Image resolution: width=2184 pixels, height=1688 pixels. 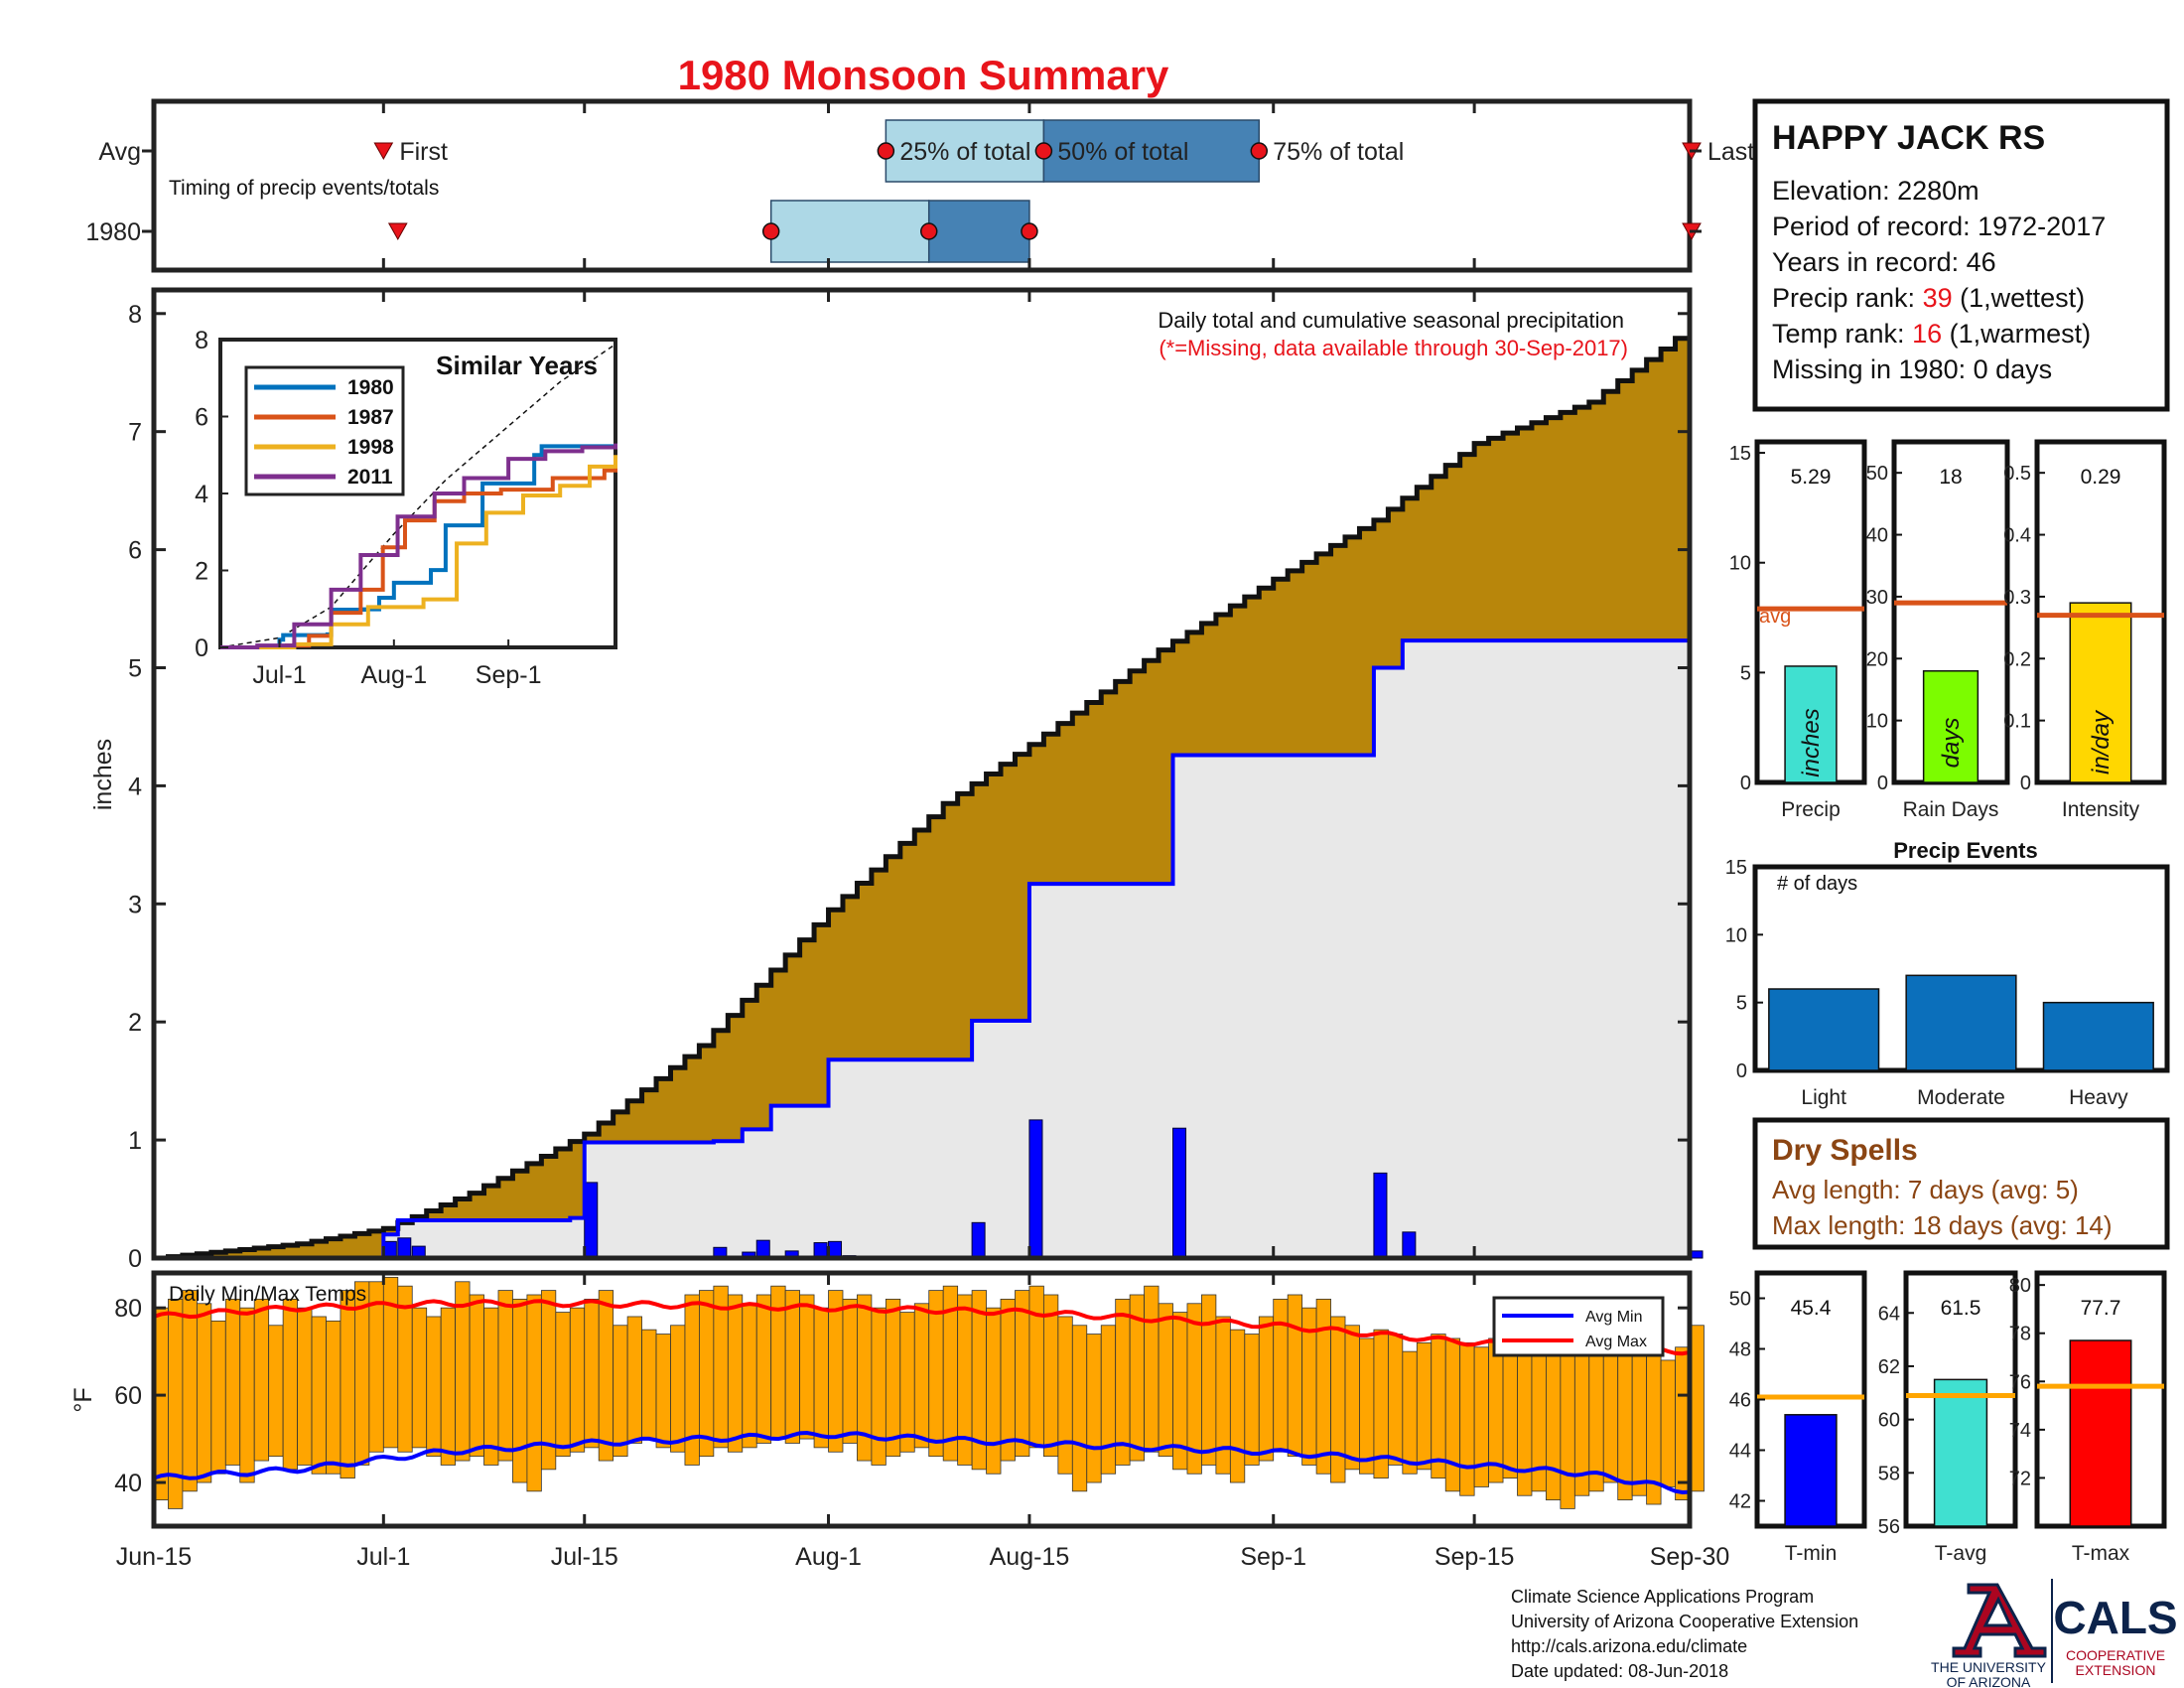 What do you see at coordinates (1030, 1557) in the screenshot?
I see `x-tick-label: Aug-15` at bounding box center [1030, 1557].